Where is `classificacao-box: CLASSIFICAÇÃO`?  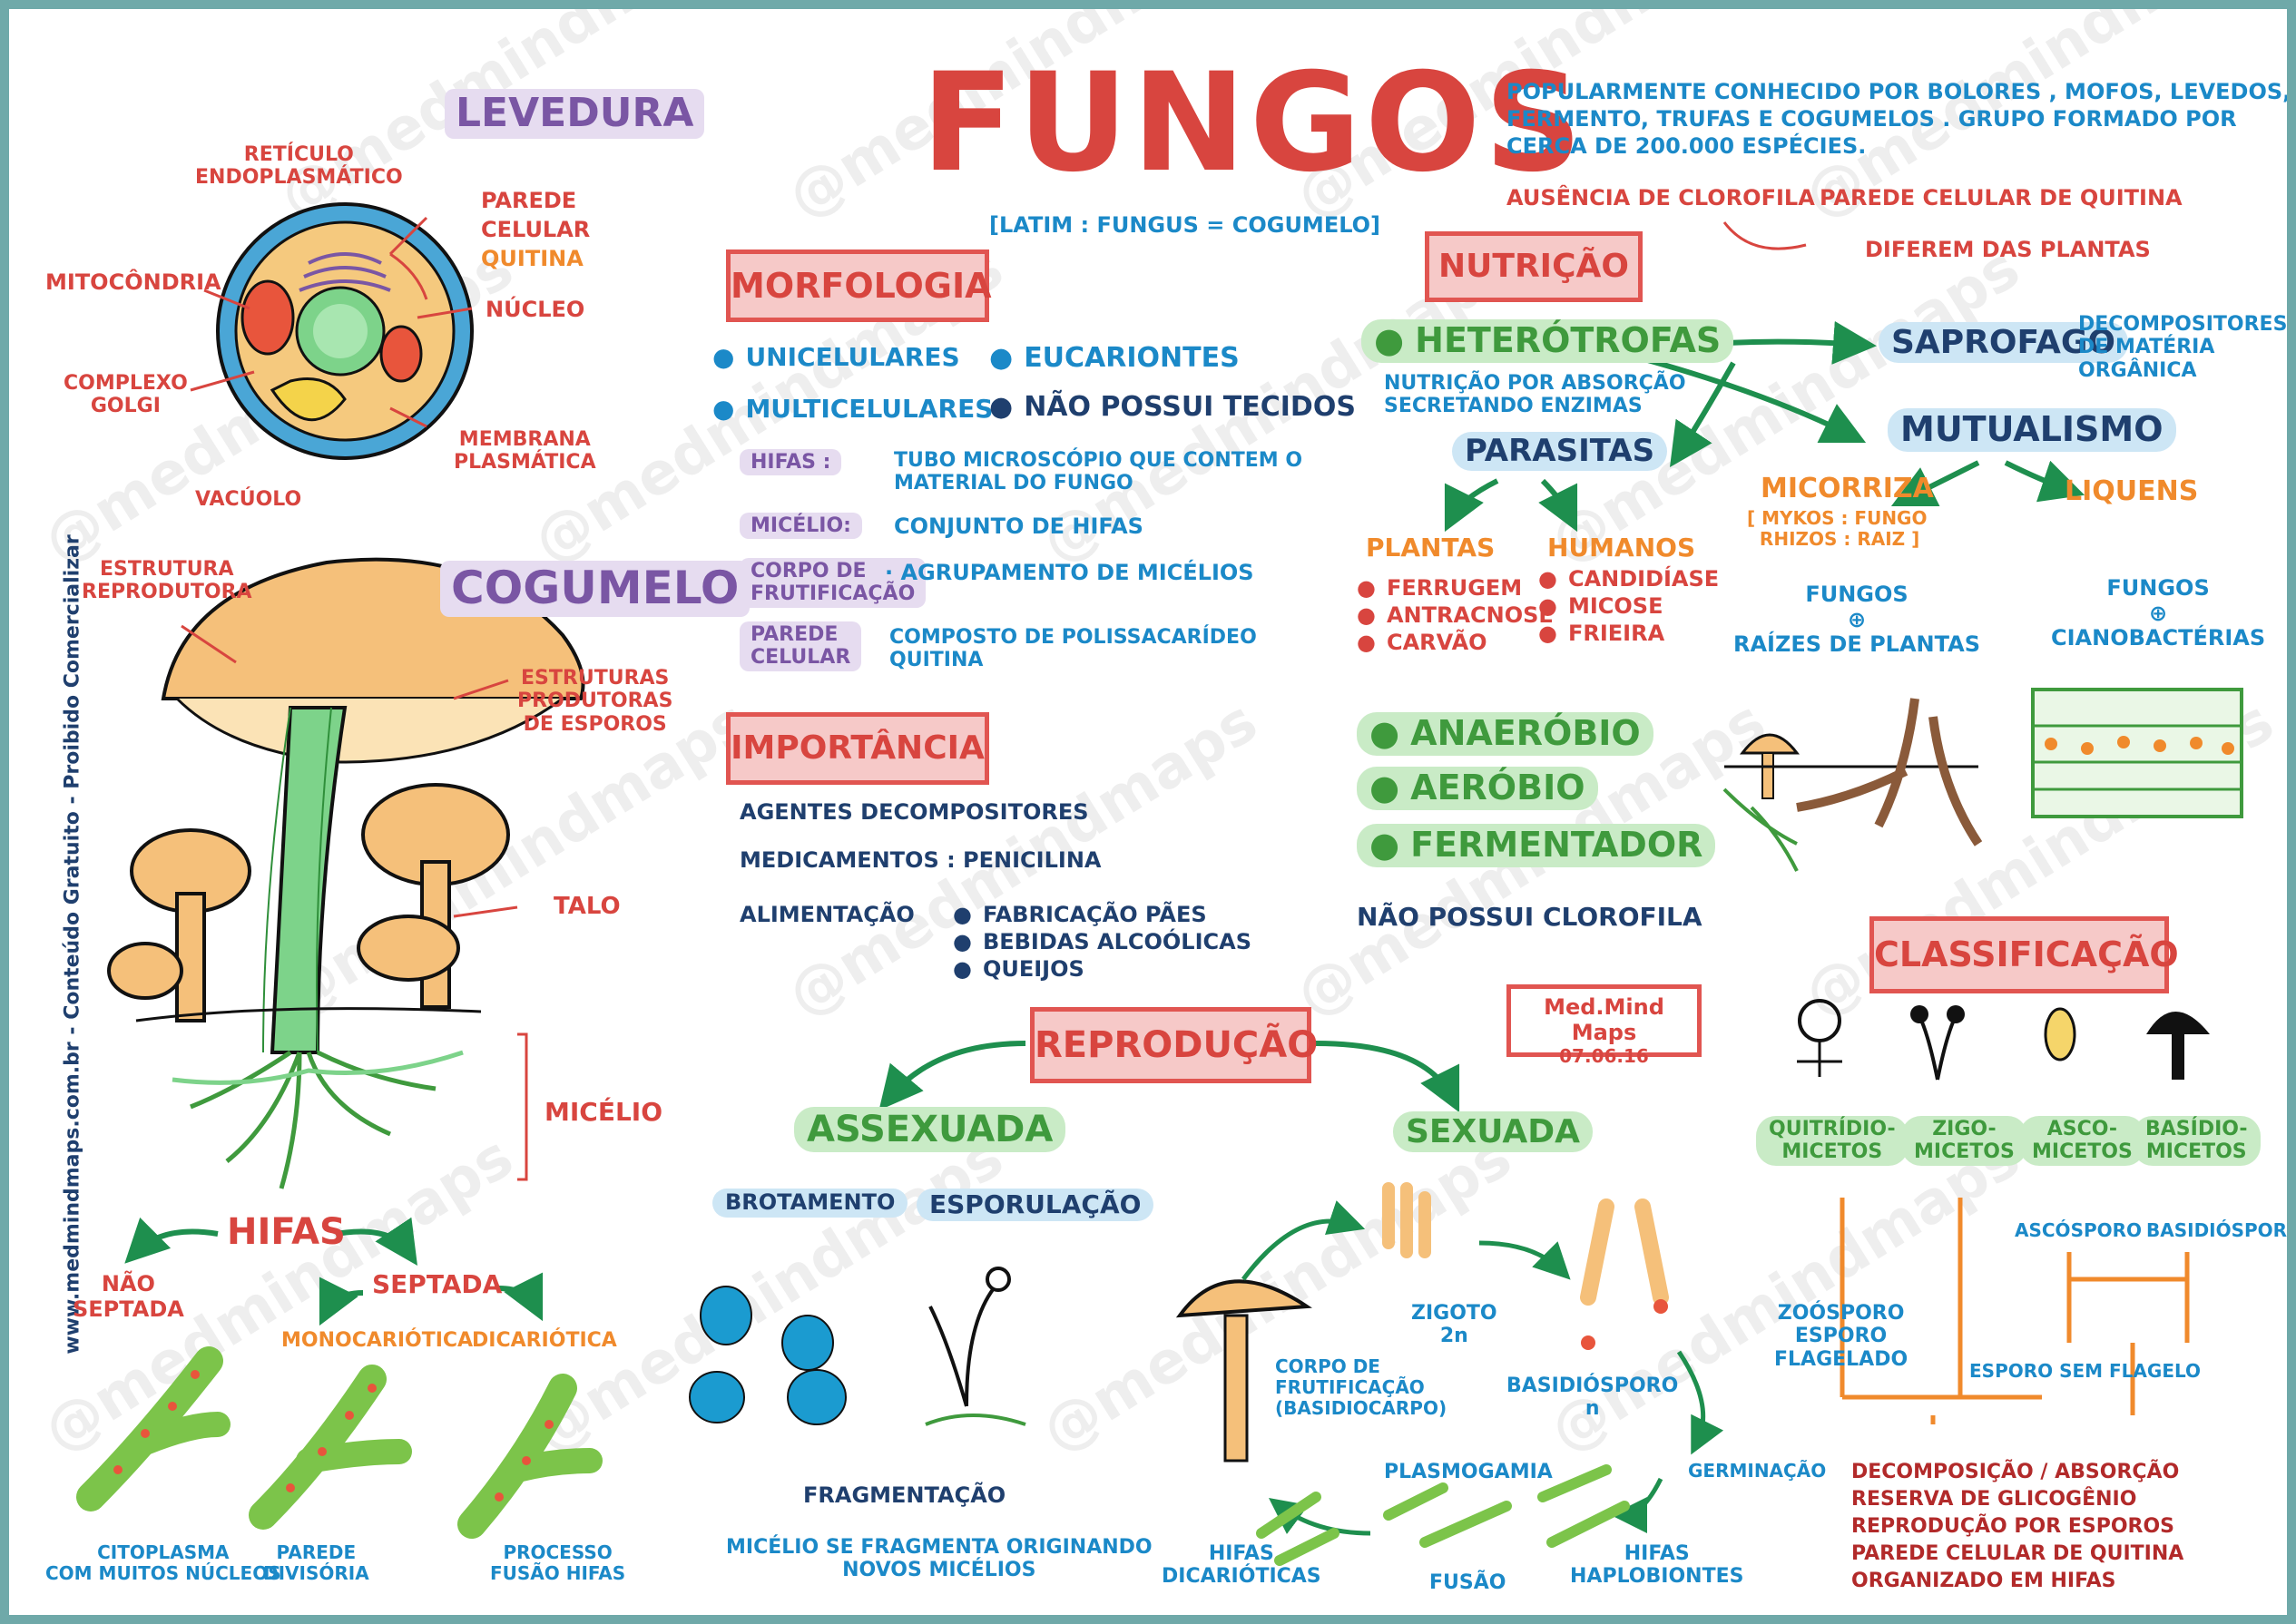
classificacao-box: CLASSIFICAÇÃO is located at coordinates (2024, 954).